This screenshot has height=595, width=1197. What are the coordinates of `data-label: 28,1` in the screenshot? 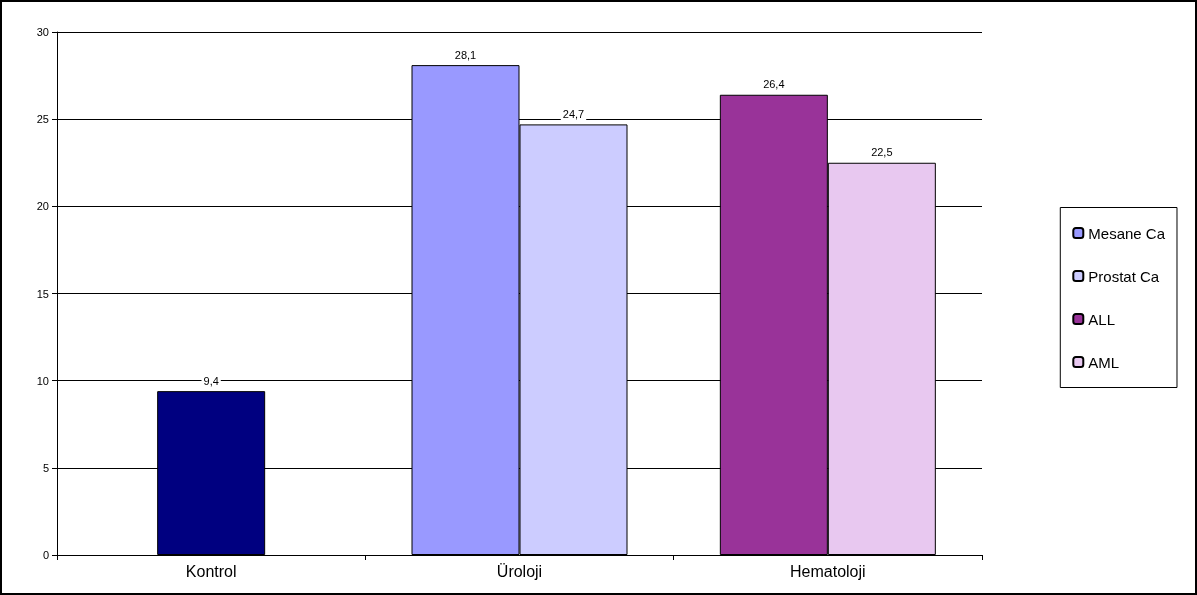 It's located at (465, 54).